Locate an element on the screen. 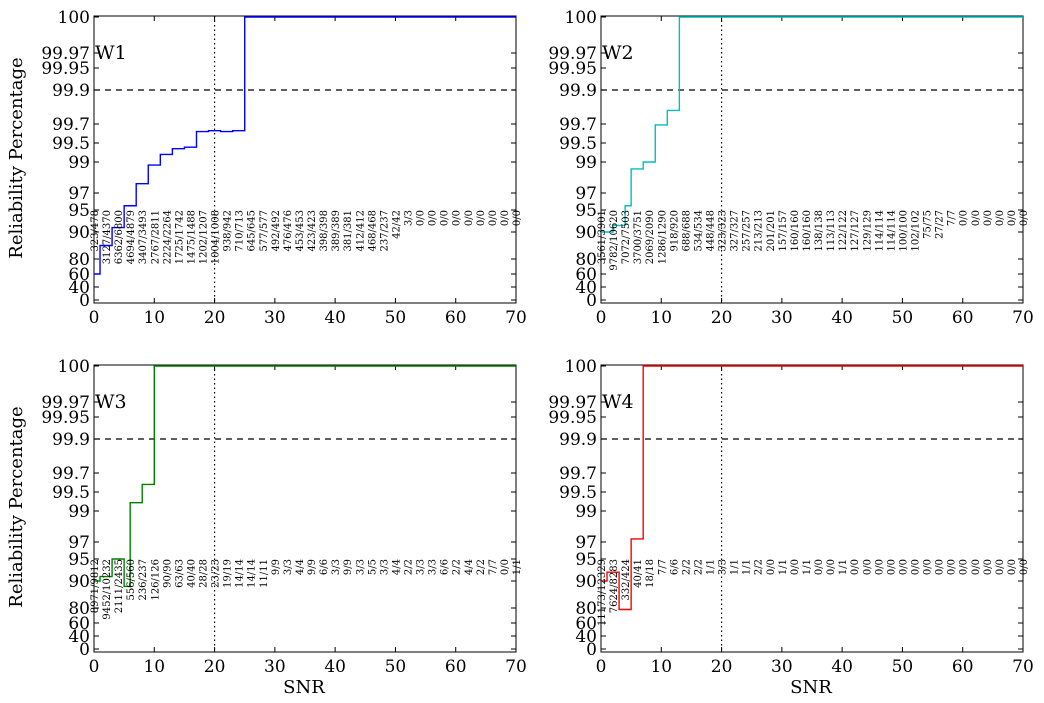 The height and width of the screenshot is (703, 1044). count-annotation: 1202/1207 is located at coordinates (204, 237).